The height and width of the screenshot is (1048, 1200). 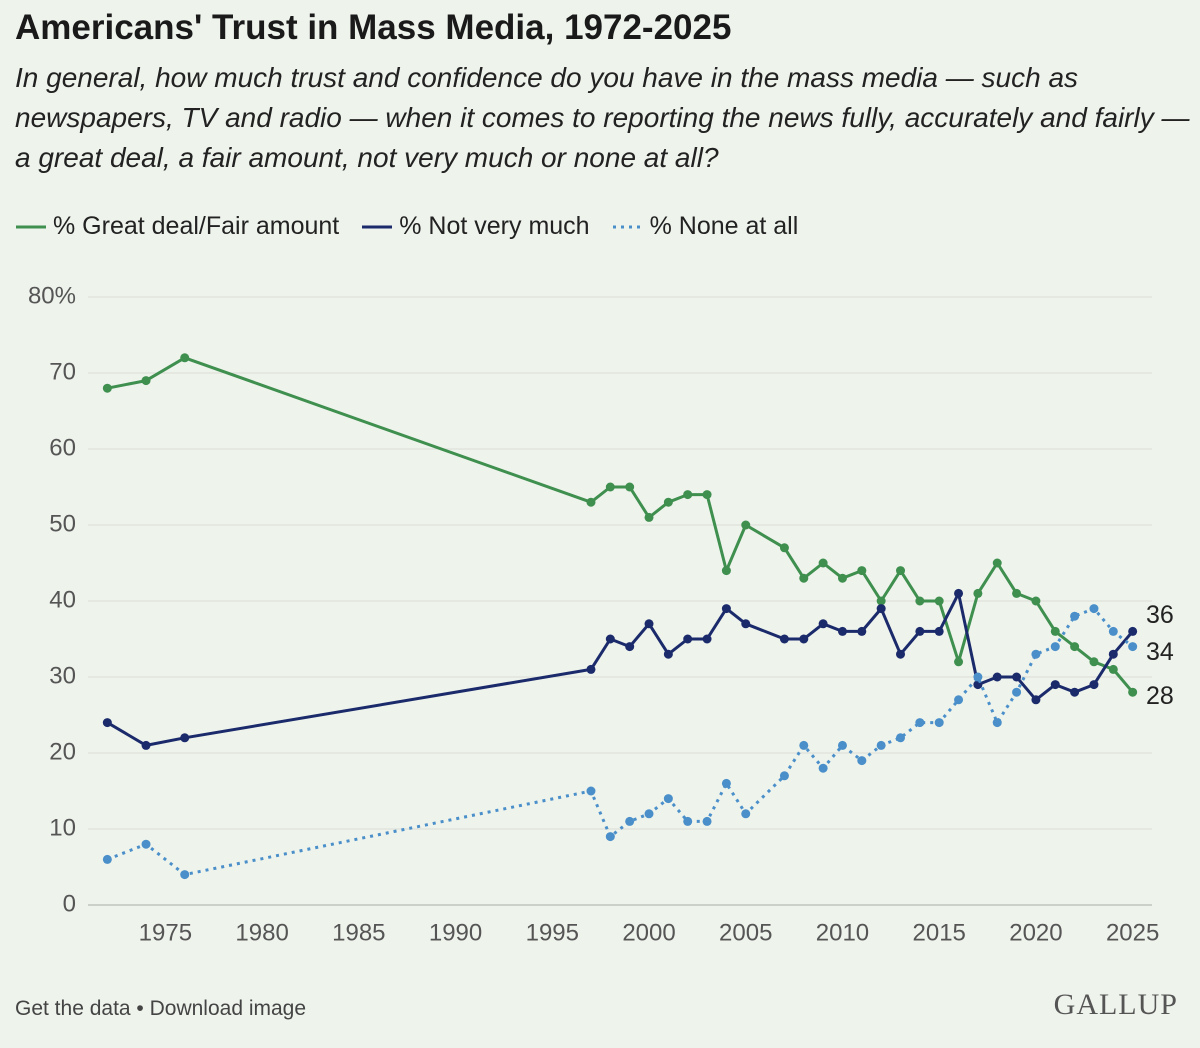 What do you see at coordinates (52, 295) in the screenshot?
I see `y-tick-label: 80%` at bounding box center [52, 295].